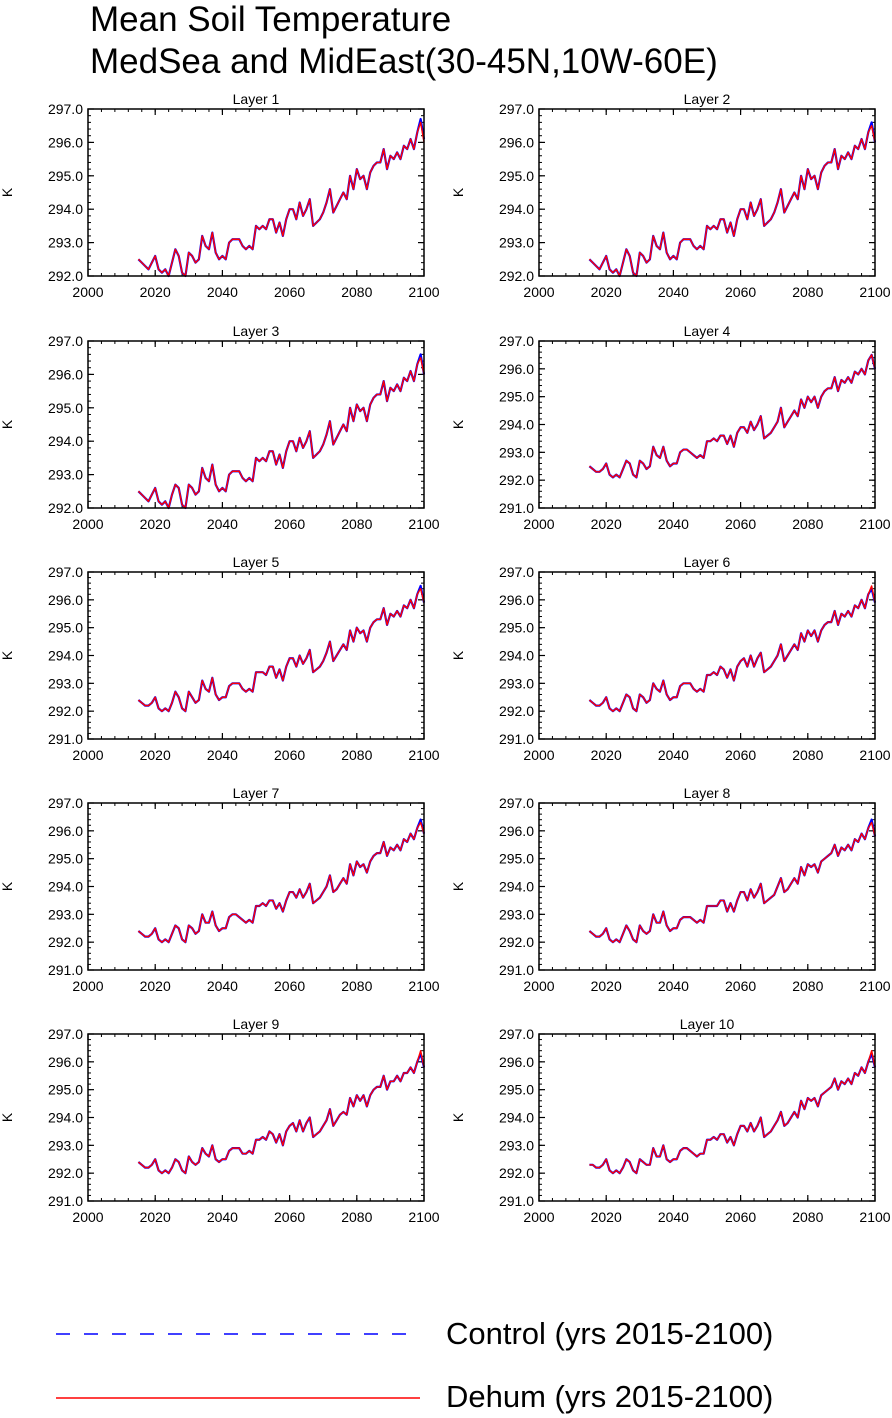 This screenshot has width=892, height=1418. I want to click on panel-title: Layer 2, so click(707, 99).